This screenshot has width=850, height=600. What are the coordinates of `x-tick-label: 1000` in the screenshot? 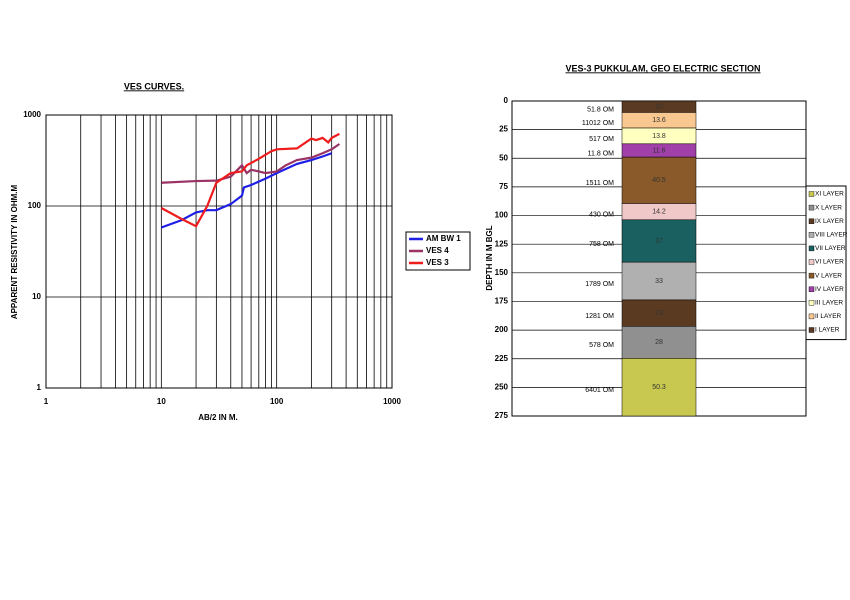 It's located at (392, 401).